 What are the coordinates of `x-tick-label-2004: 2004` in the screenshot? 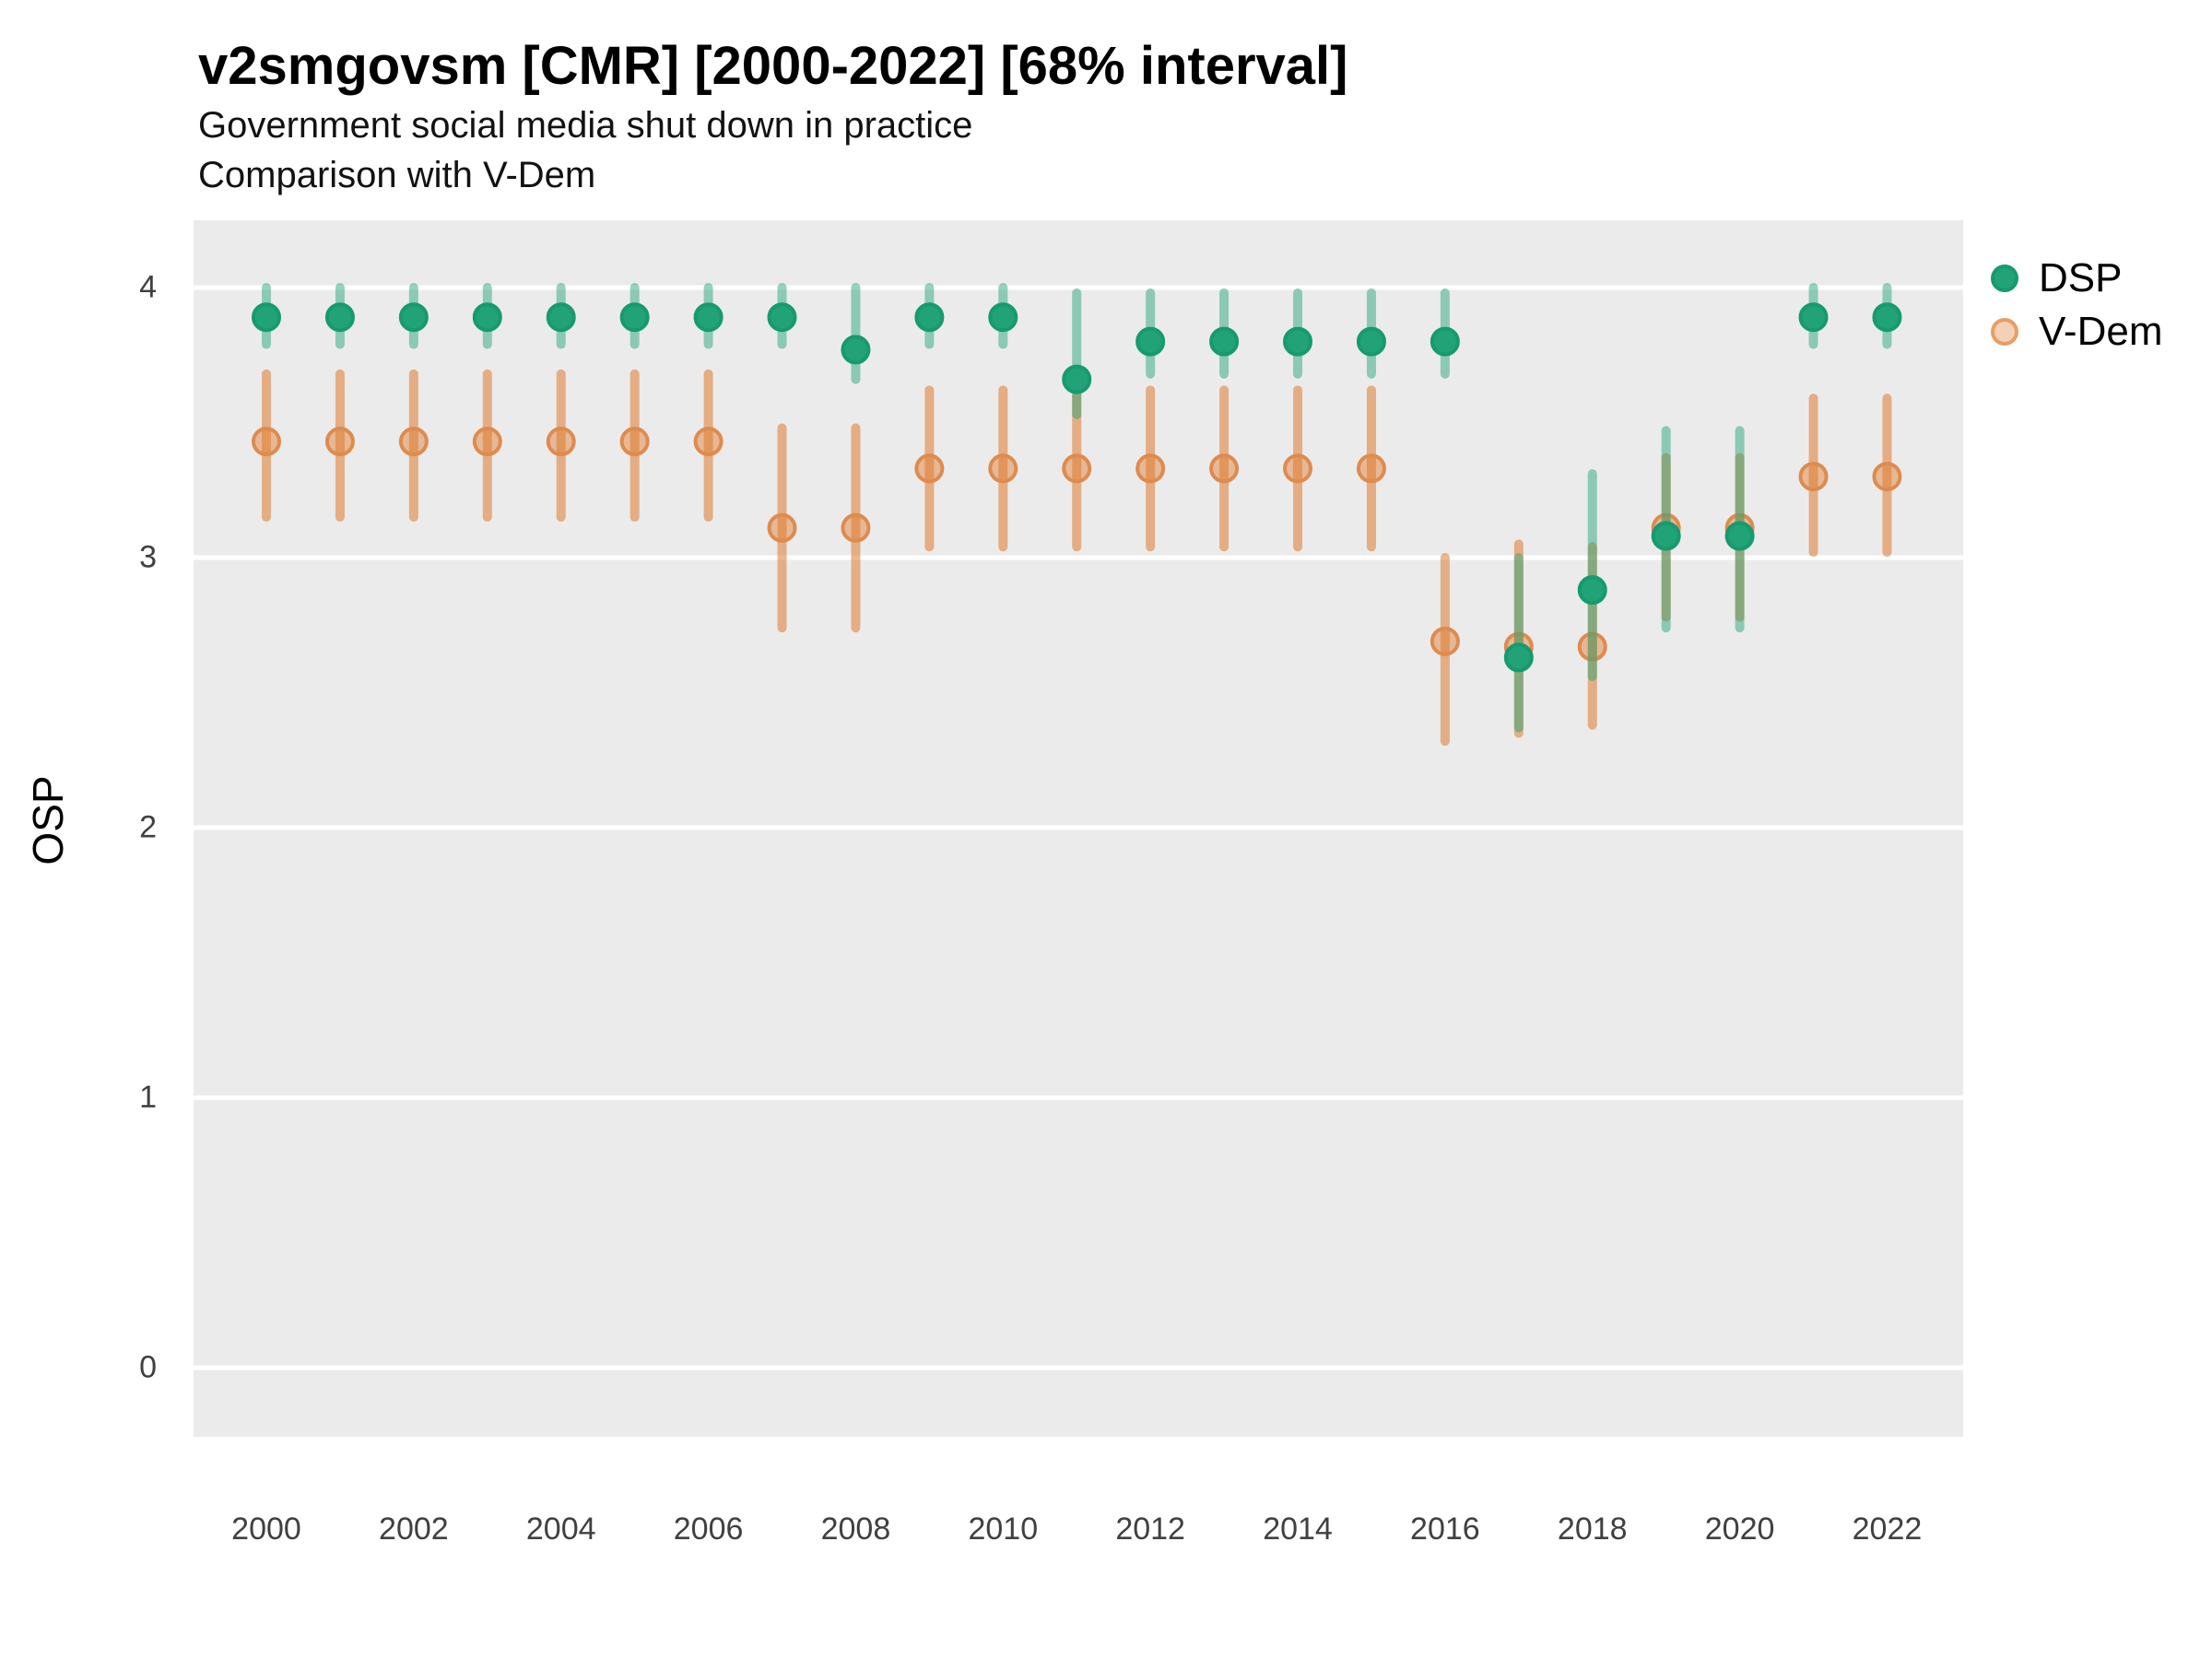 It's located at (560, 1529).